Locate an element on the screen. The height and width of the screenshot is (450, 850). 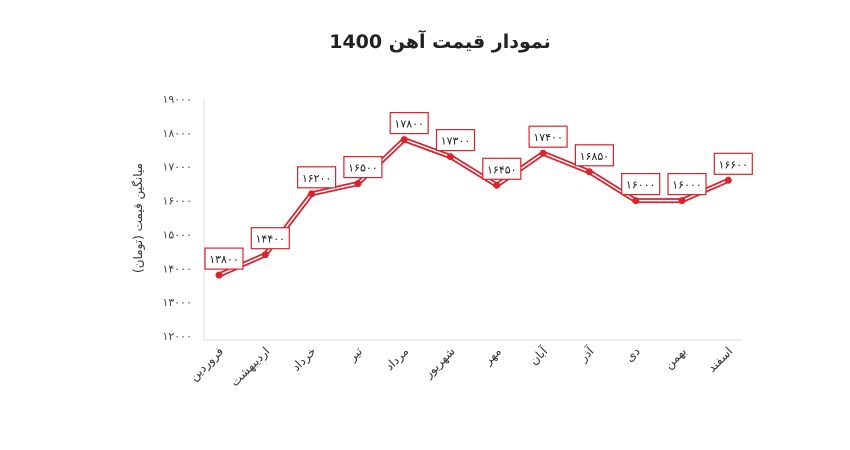
data-label: ۱۶۴۵۰ is located at coordinates (502, 168).